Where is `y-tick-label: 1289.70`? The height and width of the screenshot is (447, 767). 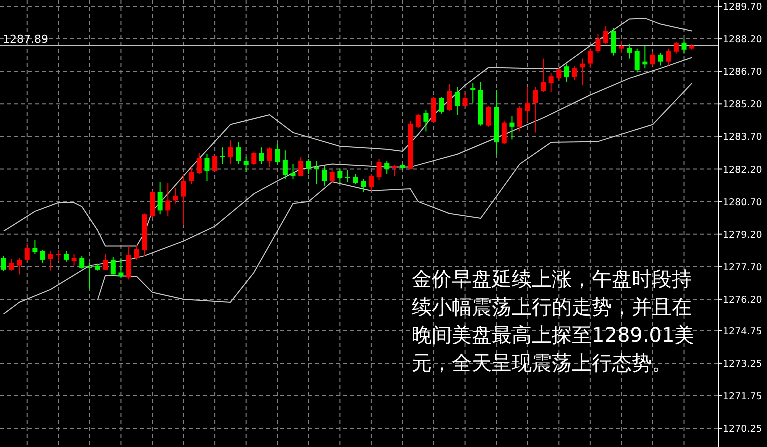
y-tick-label: 1289.70 is located at coordinates (742, 8).